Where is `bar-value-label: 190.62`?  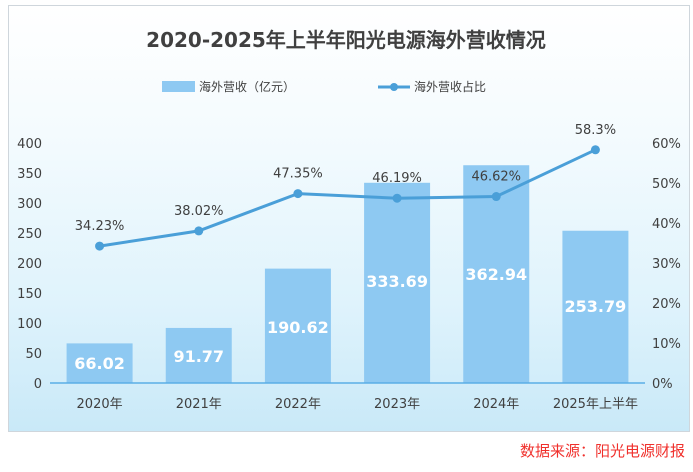 bar-value-label: 190.62 is located at coordinates (298, 327).